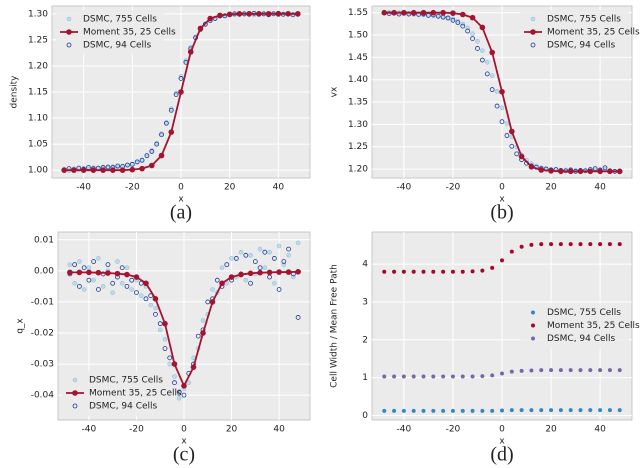  I want to click on y-tick-label: -0.02, so click(42, 333).